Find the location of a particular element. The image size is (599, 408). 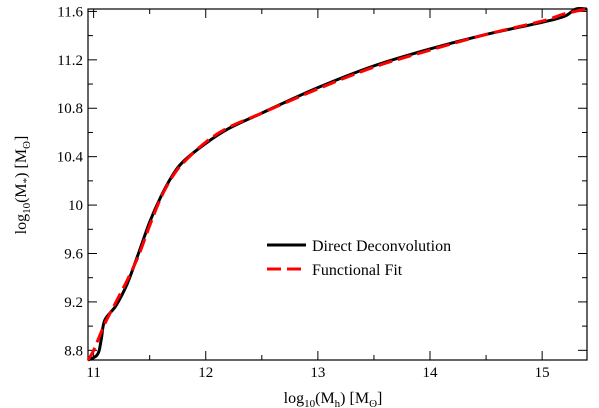

y-tick-label: 10.8 is located at coordinates (70, 109).